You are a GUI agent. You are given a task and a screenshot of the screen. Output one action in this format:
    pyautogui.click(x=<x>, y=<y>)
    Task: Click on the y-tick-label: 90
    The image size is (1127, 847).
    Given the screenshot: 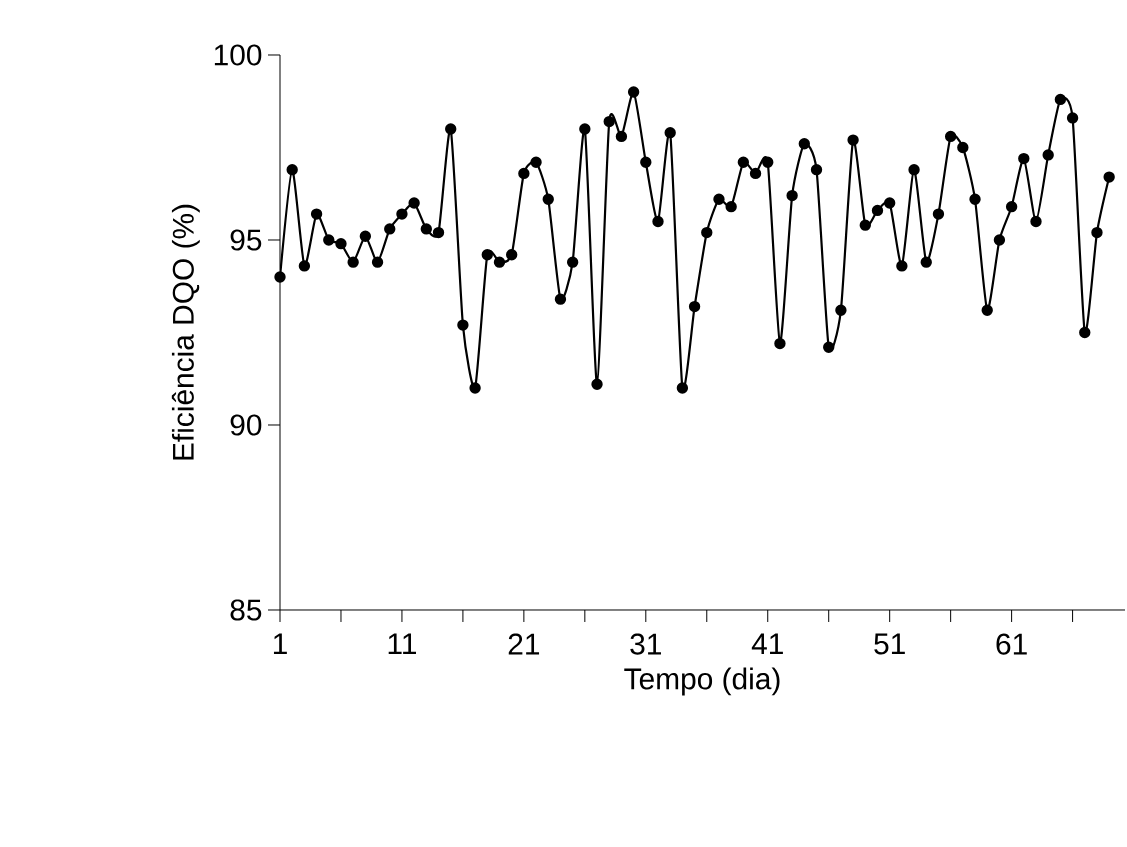 What is the action you would take?
    pyautogui.click(x=246, y=425)
    